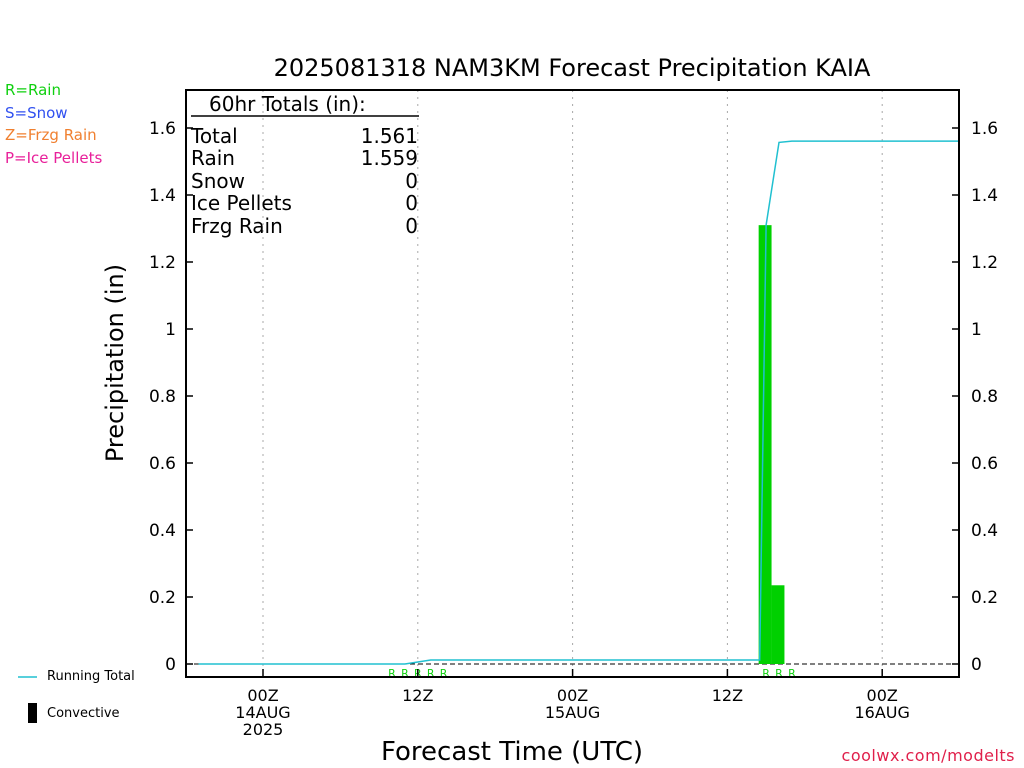 This screenshot has width=1024, height=768. I want to click on legend-rain-key: R=Rain, so click(33, 90).